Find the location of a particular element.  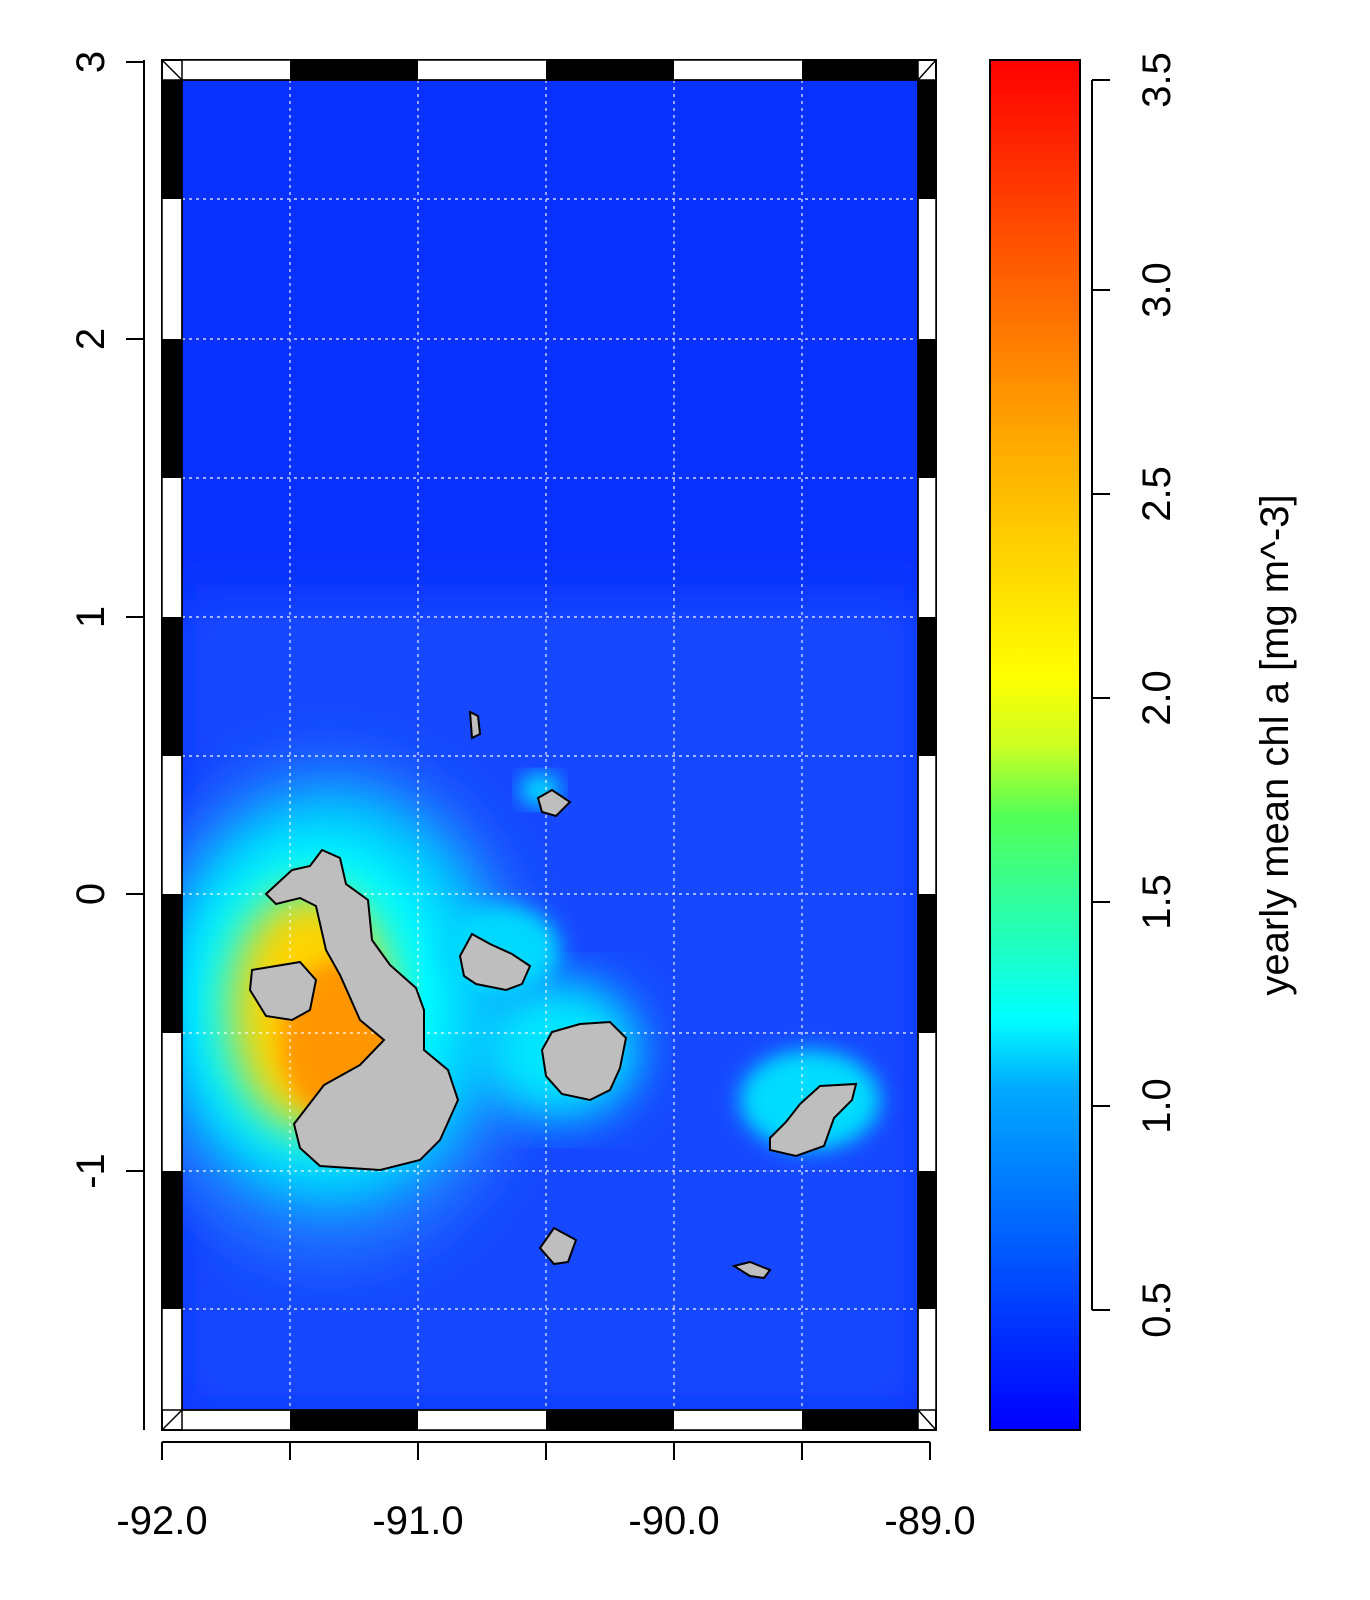

x-tick-label: -92.0 is located at coordinates (161, 1521).